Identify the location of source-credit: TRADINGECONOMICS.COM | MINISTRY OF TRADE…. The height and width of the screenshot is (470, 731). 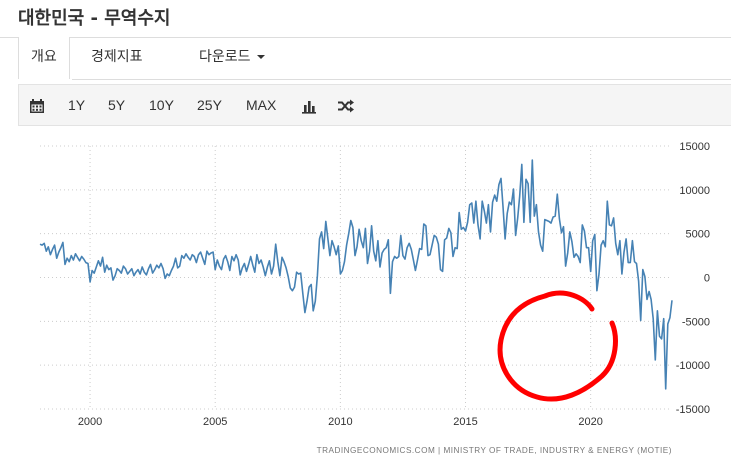
(494, 450).